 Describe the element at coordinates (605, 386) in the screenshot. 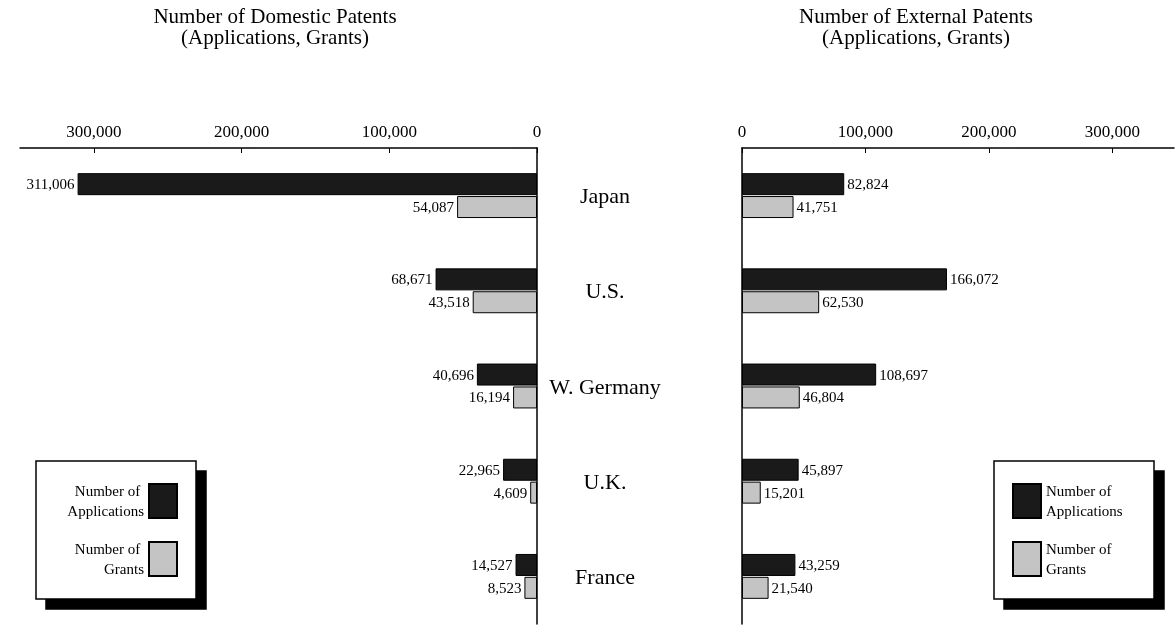

I see `y-tick-label: W. Germany` at that location.